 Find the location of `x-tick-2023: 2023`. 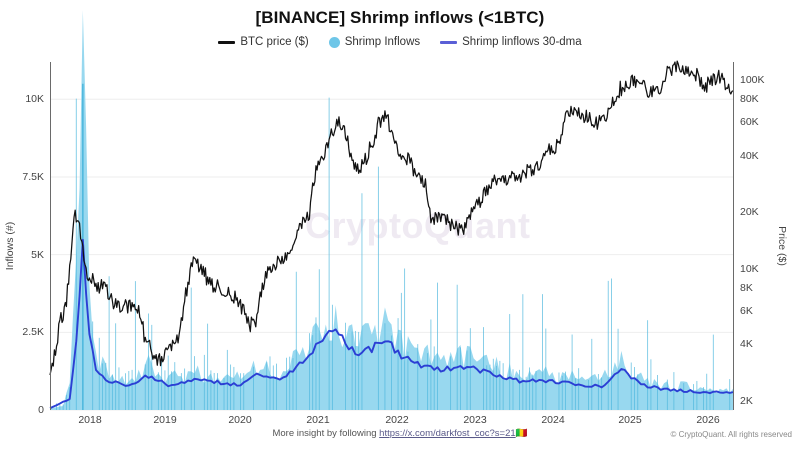

x-tick-2023: 2023 is located at coordinates (475, 420).